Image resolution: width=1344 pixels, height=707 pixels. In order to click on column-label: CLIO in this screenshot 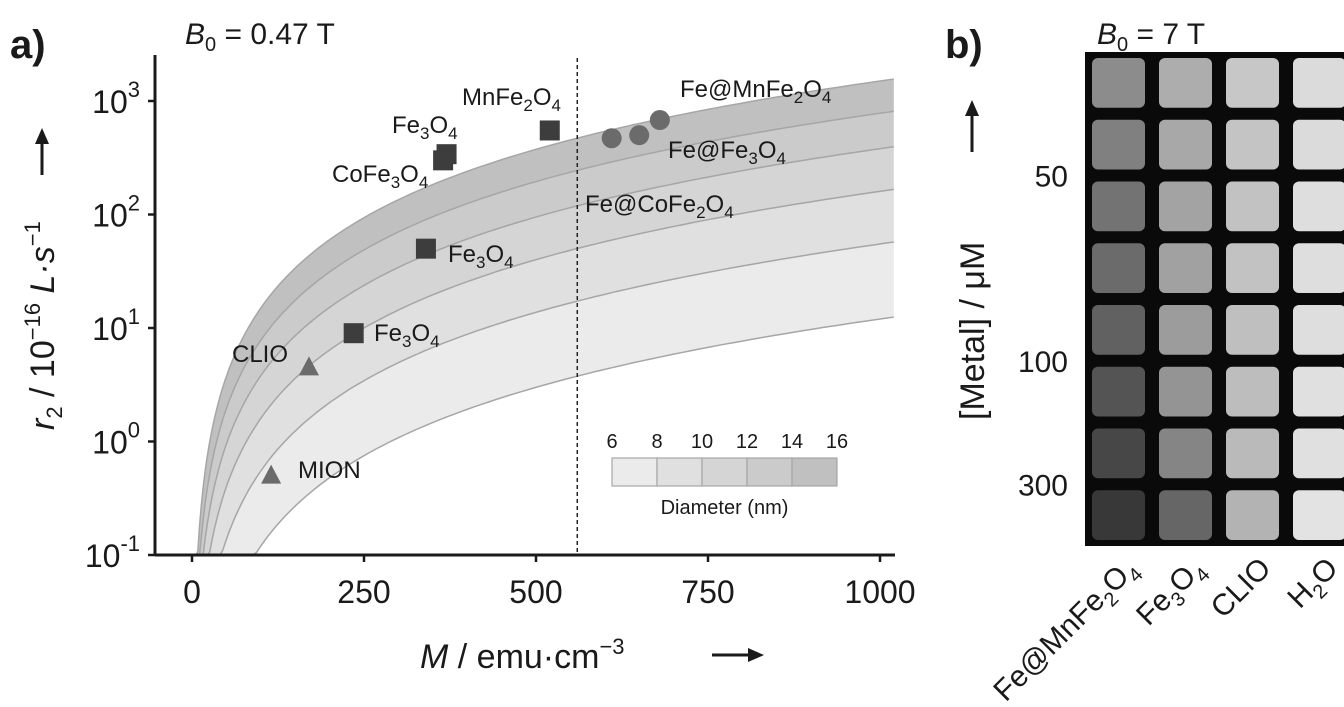, I will do `click(1241, 588)`.